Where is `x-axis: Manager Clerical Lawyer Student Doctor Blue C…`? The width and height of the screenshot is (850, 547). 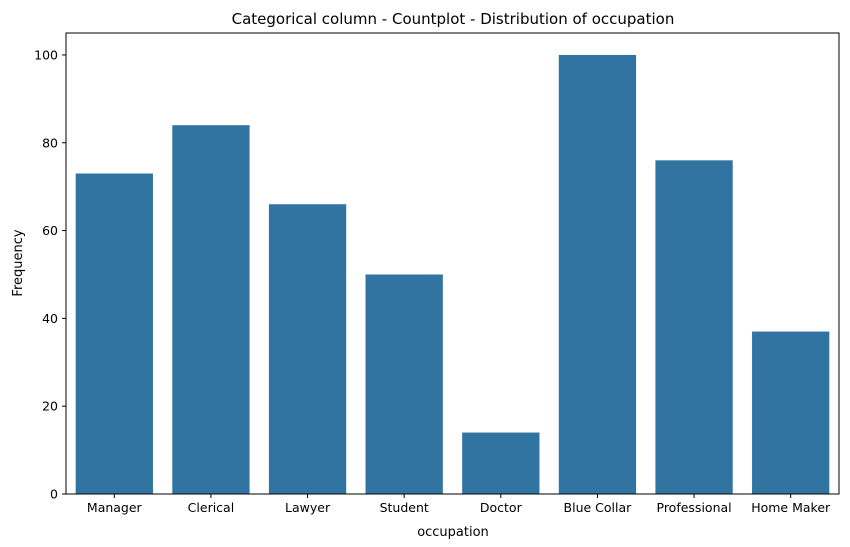
x-axis: Manager Clerical Lawyer Student Doctor Blue C… is located at coordinates (459, 504).